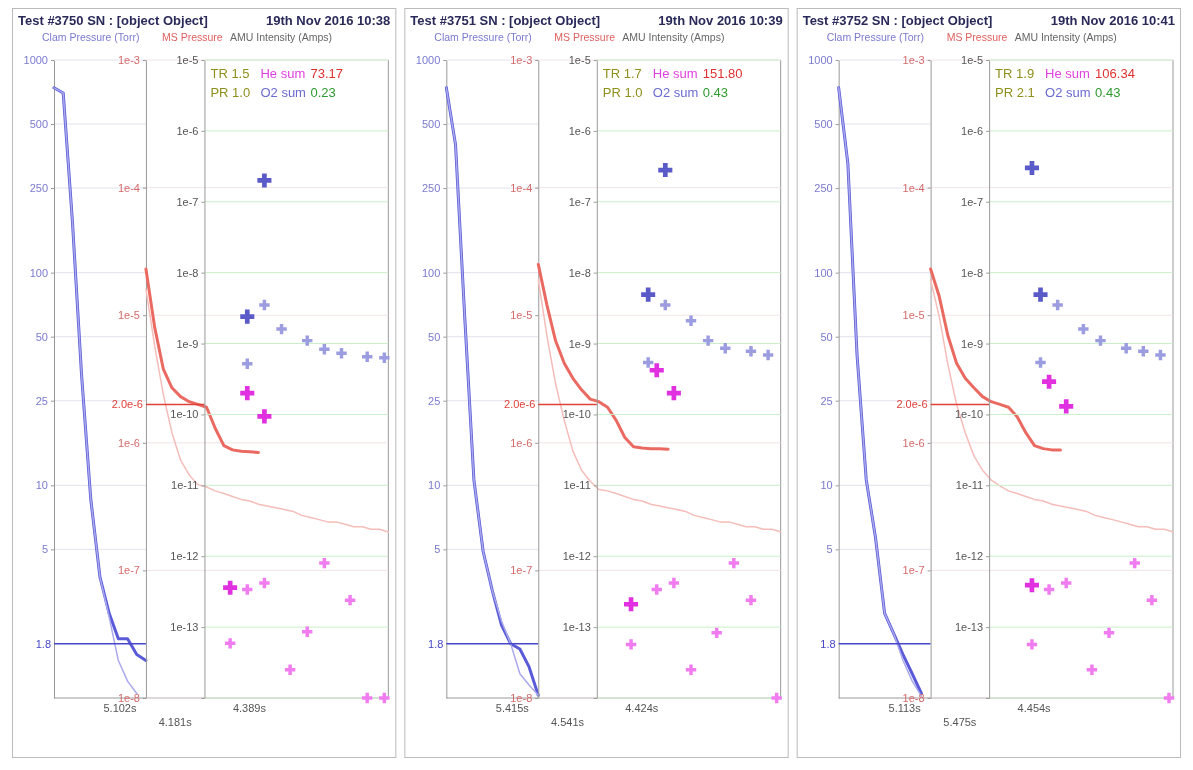  What do you see at coordinates (230, 73) in the screenshot?
I see `annotation: TR 1.5` at bounding box center [230, 73].